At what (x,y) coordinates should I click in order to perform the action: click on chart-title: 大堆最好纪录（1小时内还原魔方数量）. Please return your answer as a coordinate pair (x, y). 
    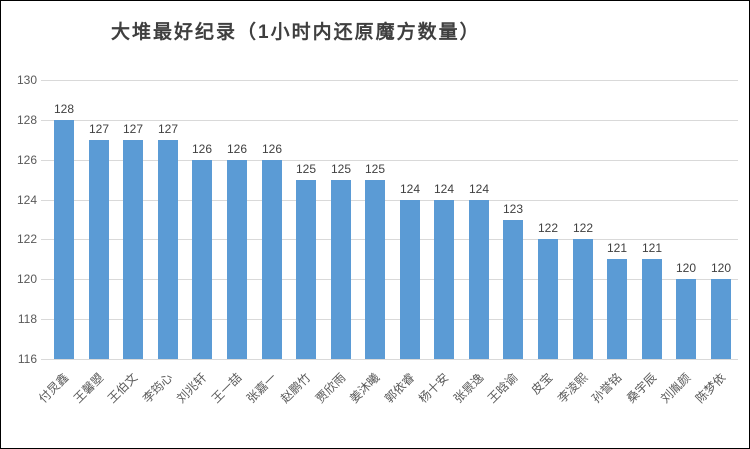
    Looking at the image, I should click on (296, 32).